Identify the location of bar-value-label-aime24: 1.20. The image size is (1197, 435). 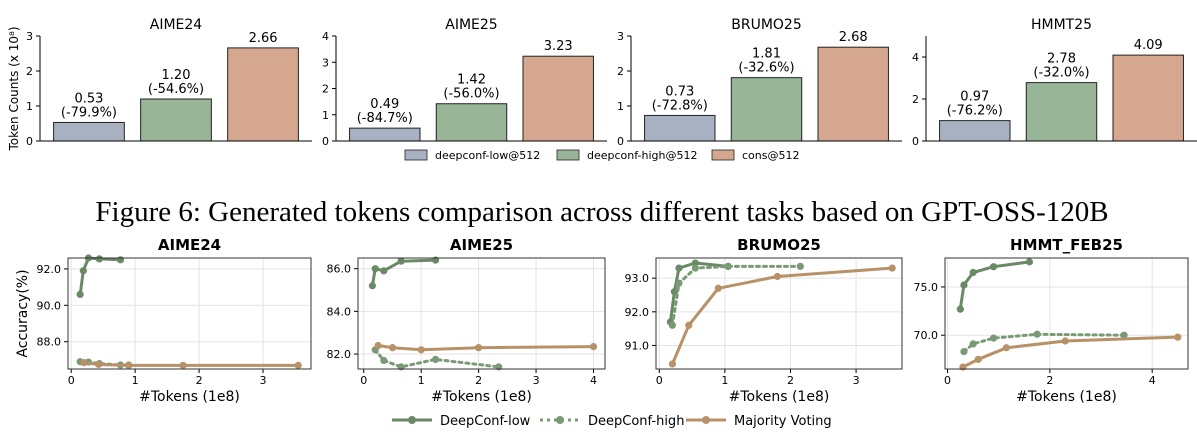
(176, 75).